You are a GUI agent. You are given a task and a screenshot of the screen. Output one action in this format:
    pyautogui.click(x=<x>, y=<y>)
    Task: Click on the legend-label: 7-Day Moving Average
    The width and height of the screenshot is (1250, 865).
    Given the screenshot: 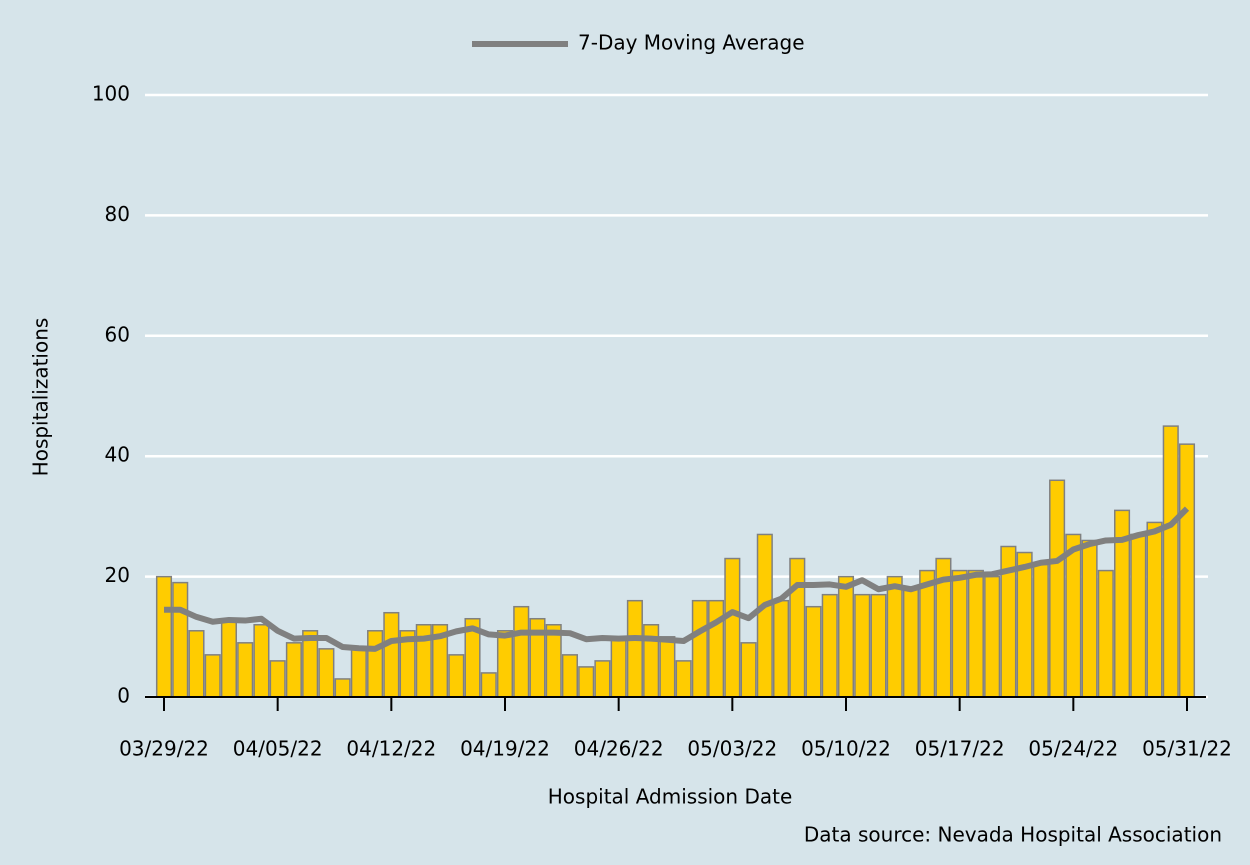 What is the action you would take?
    pyautogui.click(x=691, y=43)
    